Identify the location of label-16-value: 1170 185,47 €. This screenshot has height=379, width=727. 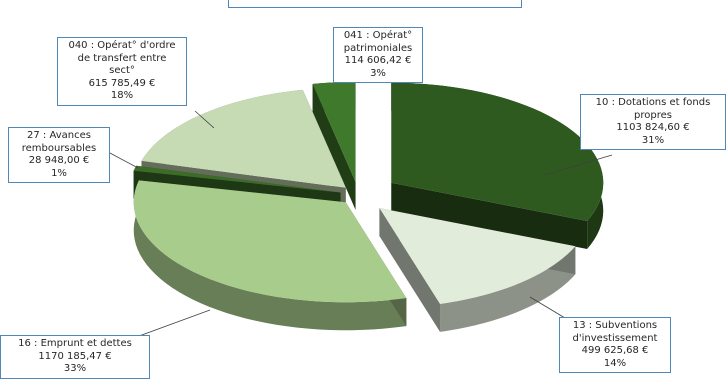
(75, 356).